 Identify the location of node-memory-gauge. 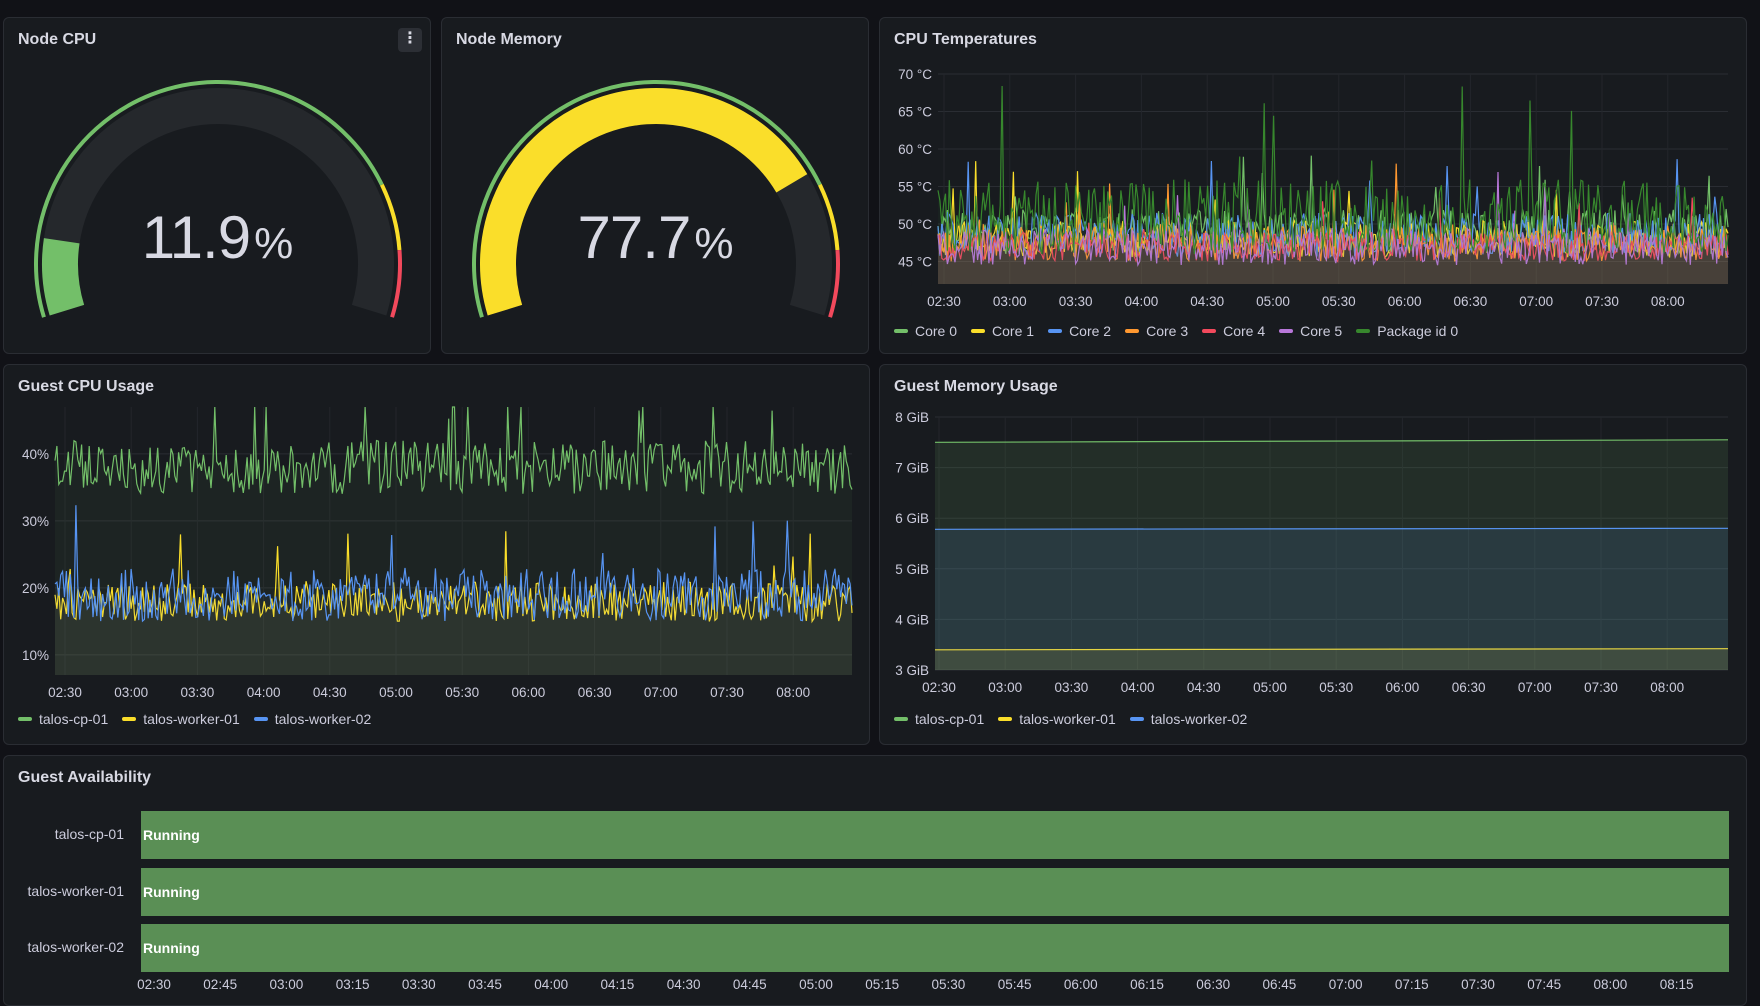
(656, 199).